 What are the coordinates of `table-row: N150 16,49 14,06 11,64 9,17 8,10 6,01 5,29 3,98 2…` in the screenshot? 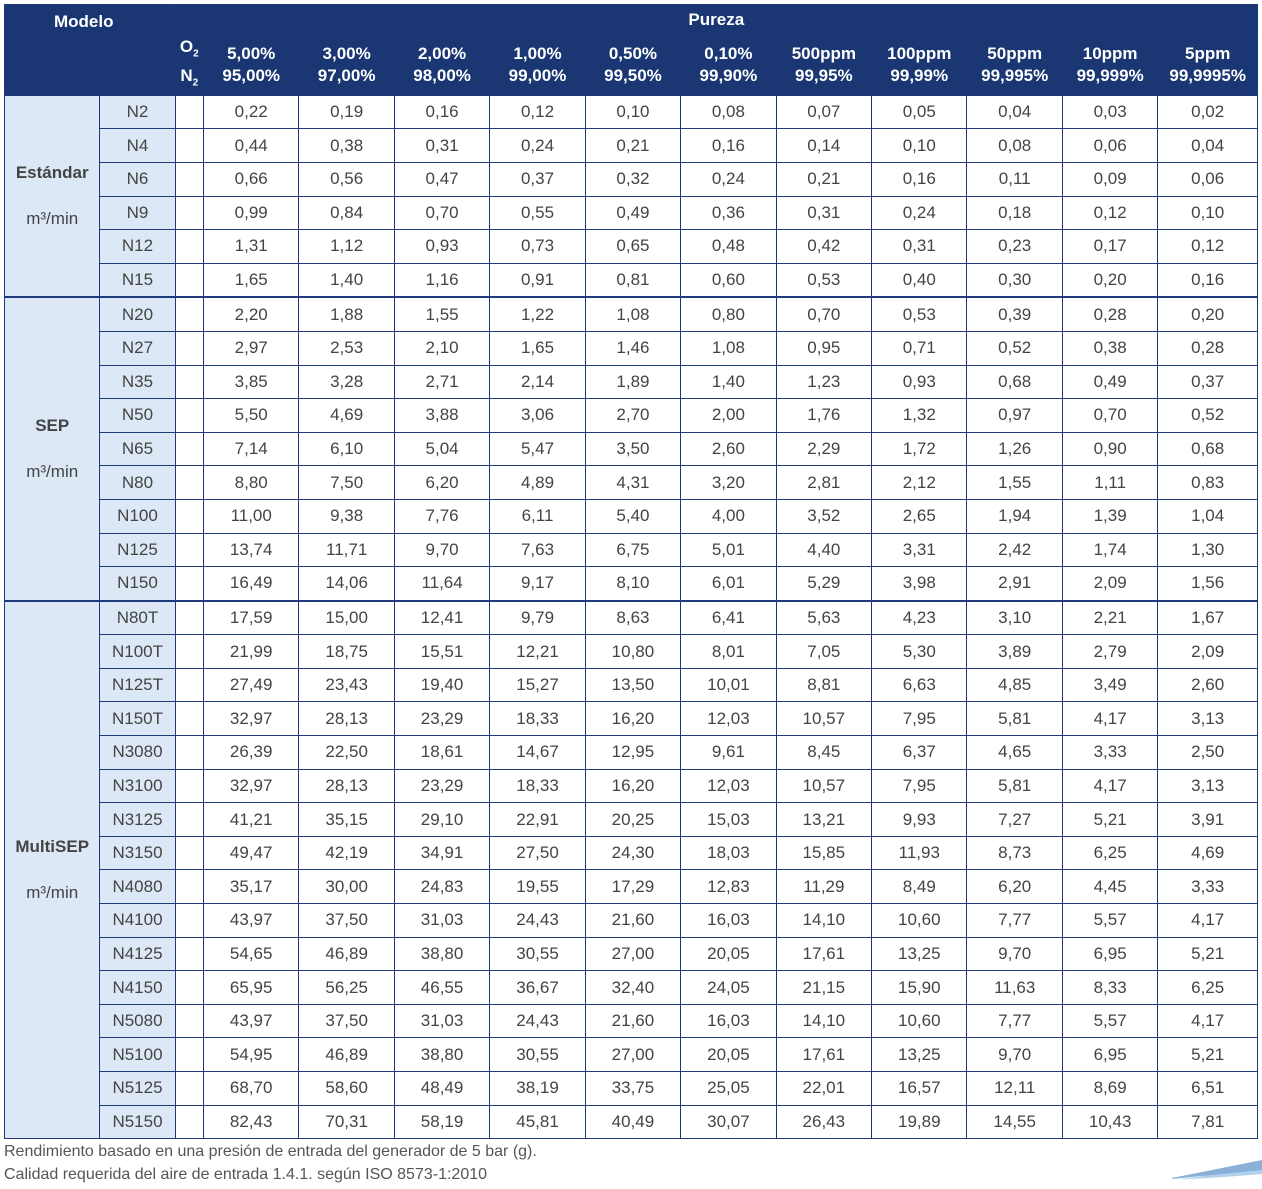 It's located at (631, 584).